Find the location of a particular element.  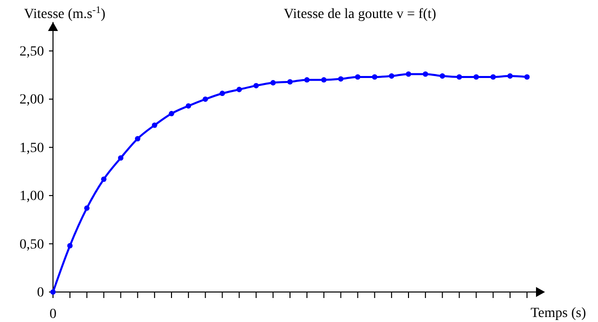

y-axis-title: Vitesse (m.s$^{-1}$) is located at coordinates (65, 13).